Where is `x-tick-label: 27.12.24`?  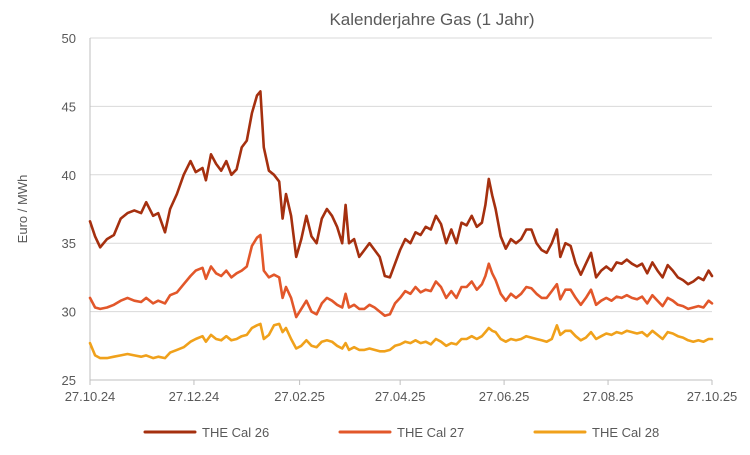 x-tick-label: 27.12.24 is located at coordinates (194, 396).